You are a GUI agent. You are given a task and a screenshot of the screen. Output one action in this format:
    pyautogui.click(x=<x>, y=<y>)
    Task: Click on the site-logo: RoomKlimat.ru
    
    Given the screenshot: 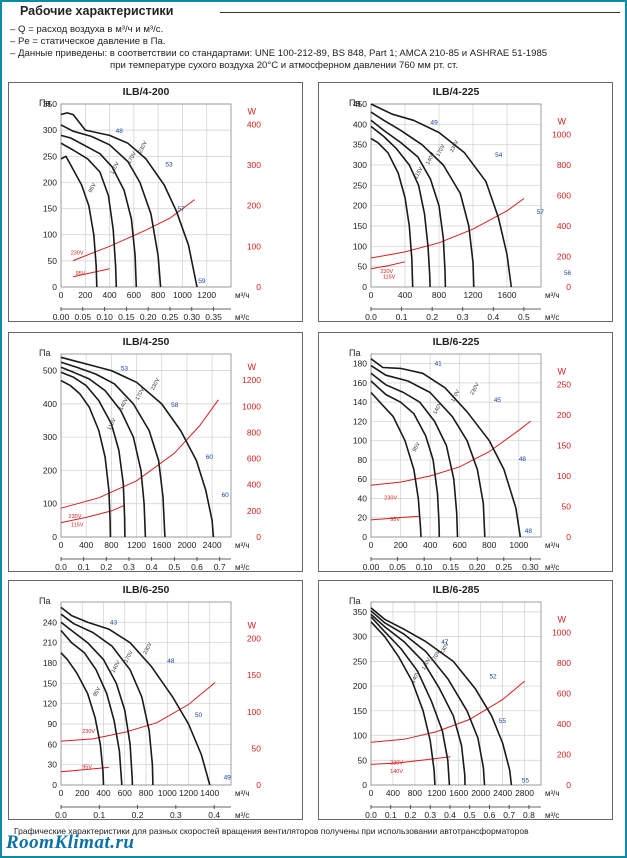 What is the action you would take?
    pyautogui.click(x=70, y=842)
    